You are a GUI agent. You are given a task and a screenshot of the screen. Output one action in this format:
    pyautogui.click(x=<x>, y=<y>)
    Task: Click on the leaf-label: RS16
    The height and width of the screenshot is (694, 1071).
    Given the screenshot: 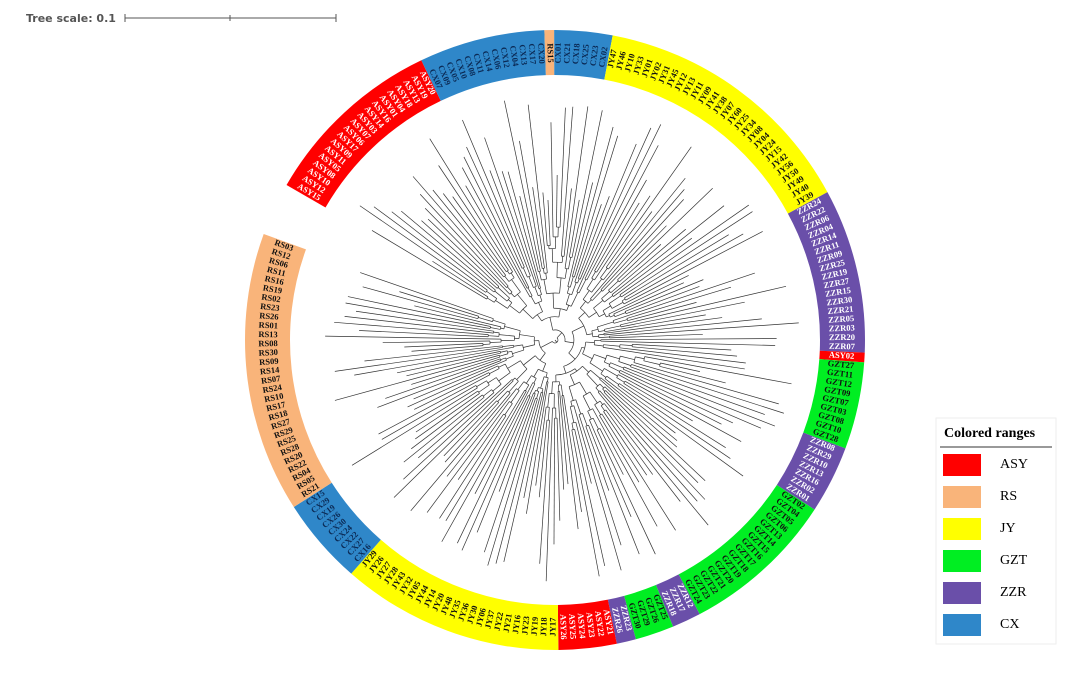 What is the action you would take?
    pyautogui.click(x=274, y=280)
    